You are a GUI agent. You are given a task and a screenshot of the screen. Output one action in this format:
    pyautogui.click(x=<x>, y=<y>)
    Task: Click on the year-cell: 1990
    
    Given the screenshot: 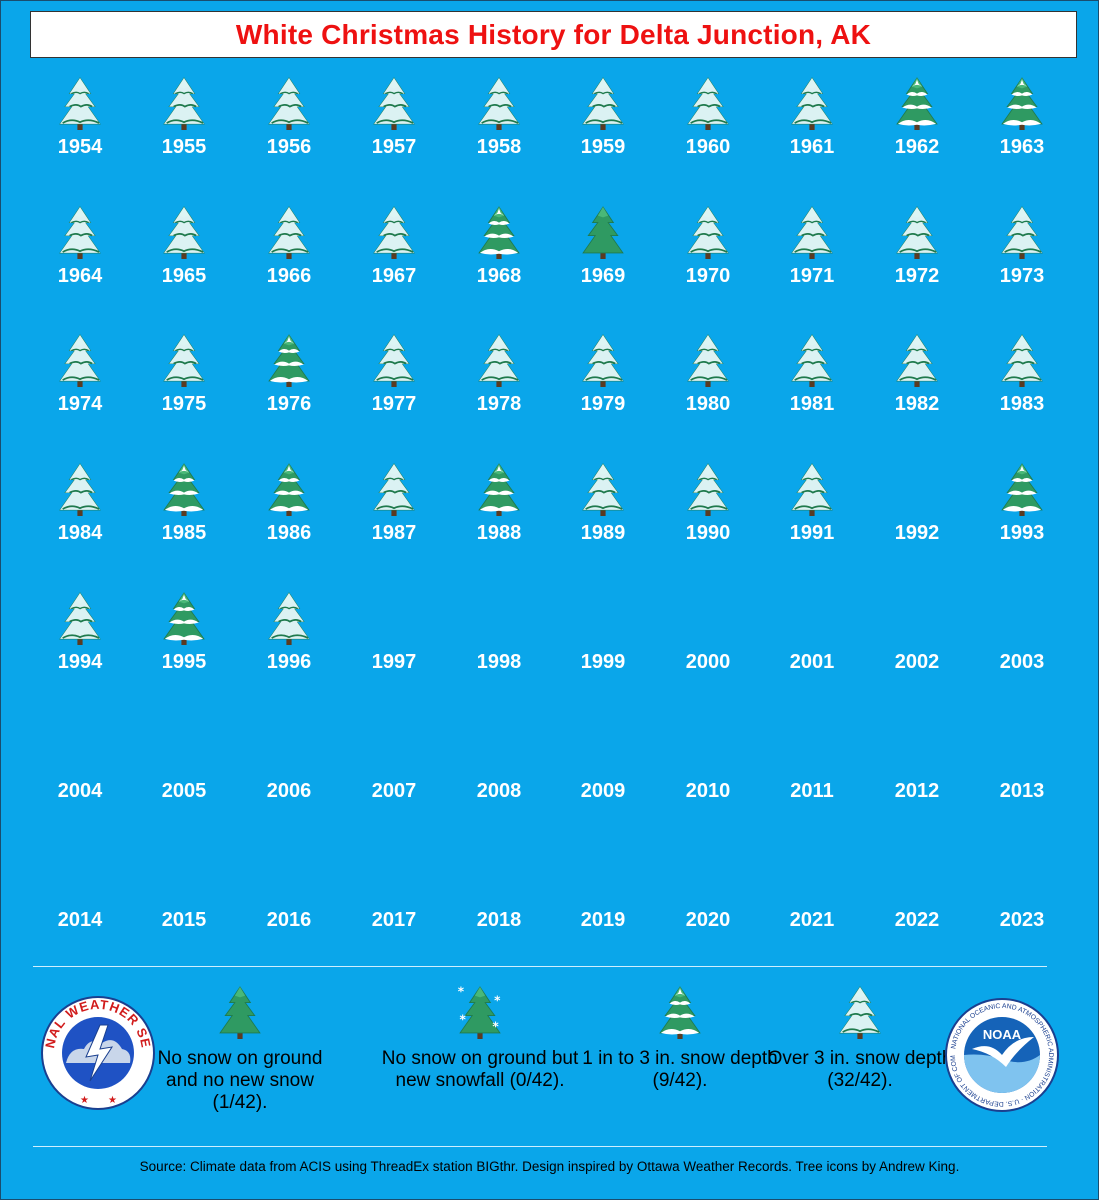 What is the action you would take?
    pyautogui.click(x=708, y=515)
    